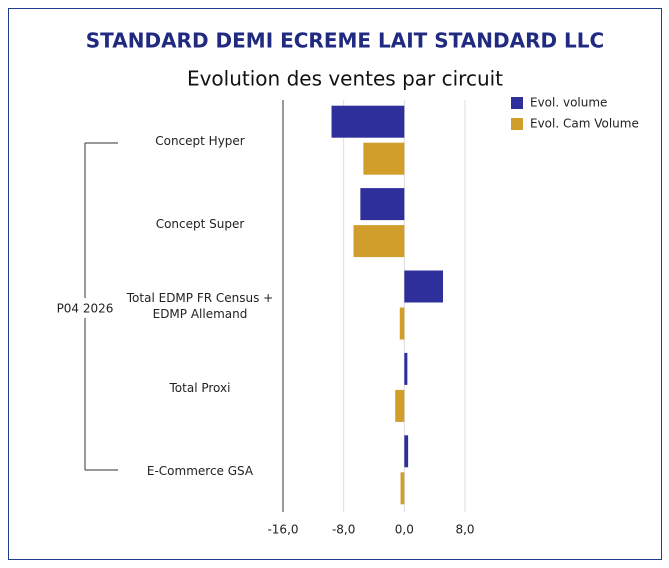 Image resolution: width=669 pixels, height=568 pixels. What do you see at coordinates (200, 306) in the screenshot?
I see `y-tick-label: Total EDMP FR Census + EDMP Allemand` at bounding box center [200, 306].